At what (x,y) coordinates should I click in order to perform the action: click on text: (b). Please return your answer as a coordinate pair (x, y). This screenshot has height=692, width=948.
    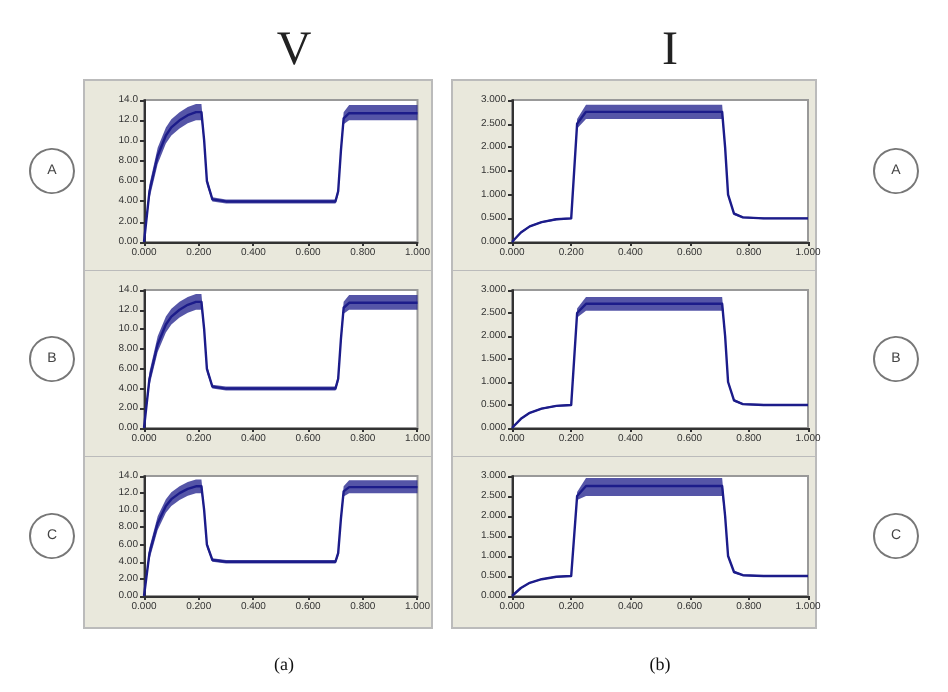
    Looking at the image, I should click on (660, 664).